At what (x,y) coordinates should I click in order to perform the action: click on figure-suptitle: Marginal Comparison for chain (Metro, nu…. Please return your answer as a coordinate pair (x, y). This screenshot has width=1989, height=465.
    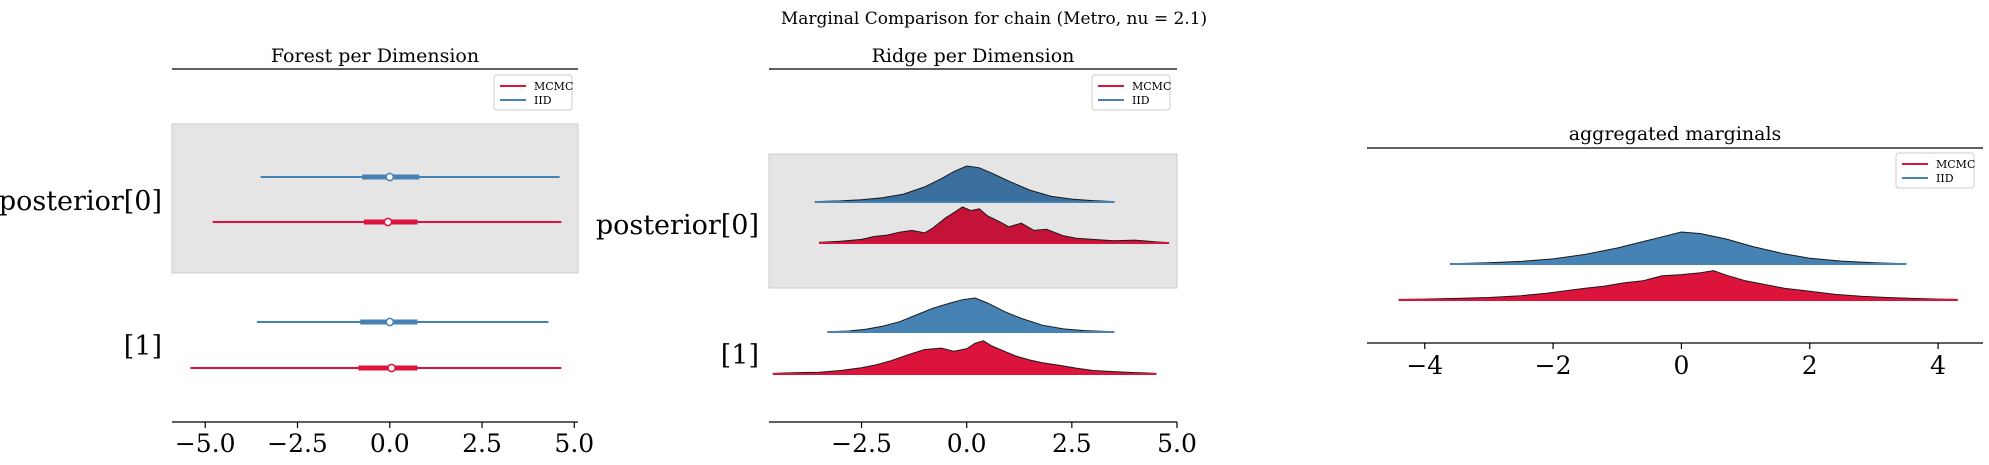
    Looking at the image, I should click on (994, 19).